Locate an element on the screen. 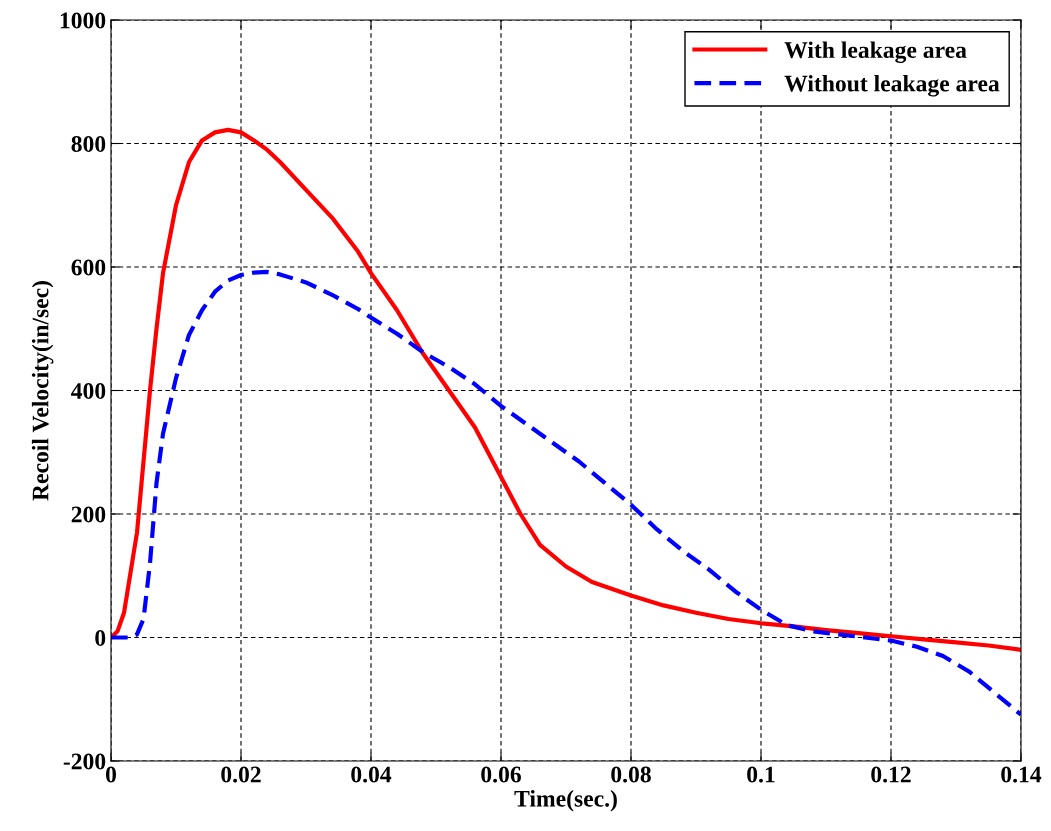 This screenshot has width=1051, height=831. y-tick-label: 200 is located at coordinates (88, 514).